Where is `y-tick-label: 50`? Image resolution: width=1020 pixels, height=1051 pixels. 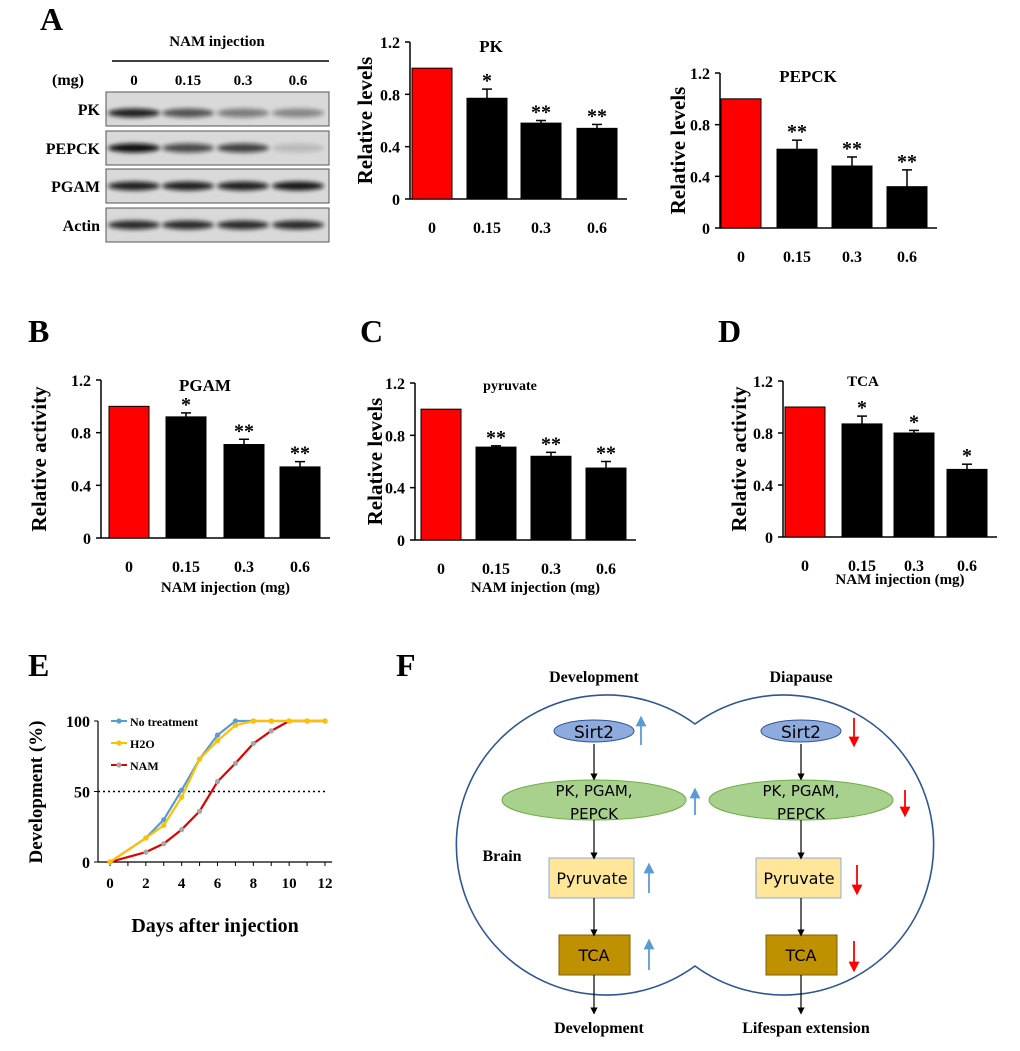
y-tick-label: 50 is located at coordinates (82, 793).